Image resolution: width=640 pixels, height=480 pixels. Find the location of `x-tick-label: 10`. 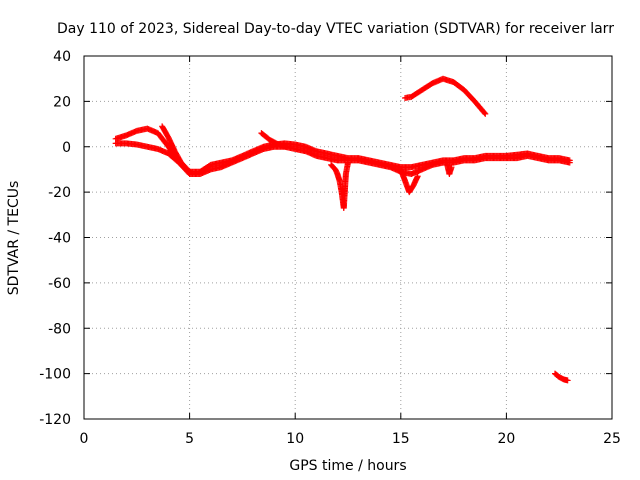

x-tick-label: 10 is located at coordinates (295, 439).